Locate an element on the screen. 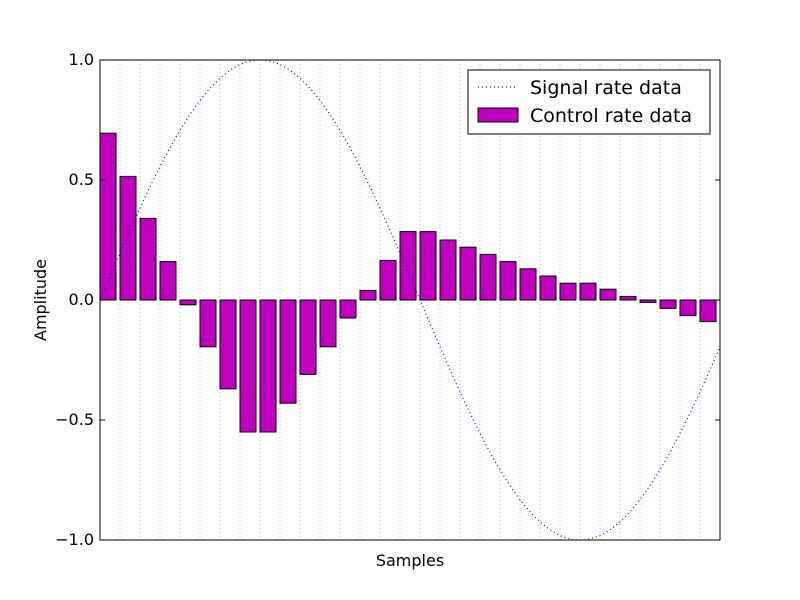  x-axis-label: Samples is located at coordinates (410, 560).